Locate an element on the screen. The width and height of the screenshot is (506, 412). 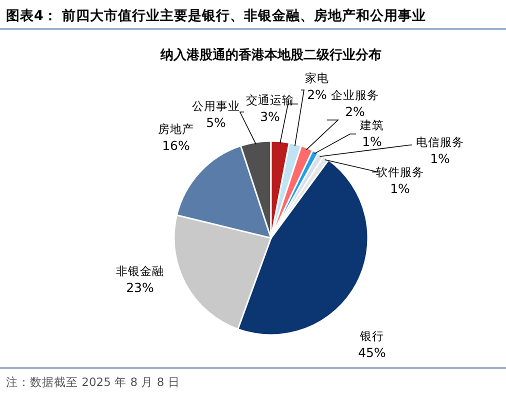
data-label: 5% is located at coordinates (216, 122).